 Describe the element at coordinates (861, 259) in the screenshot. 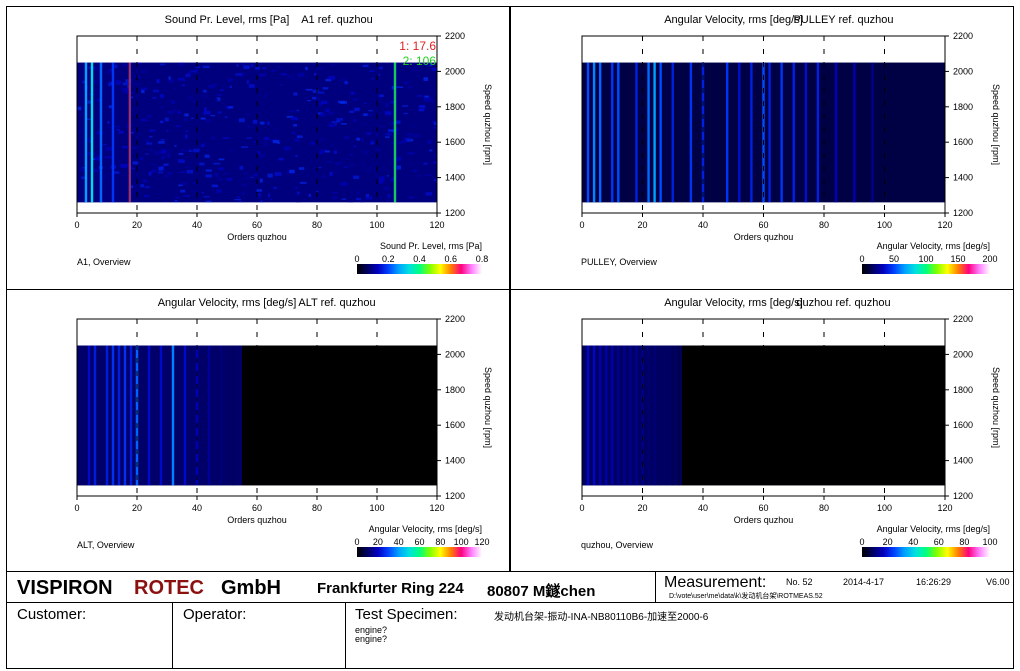

I see `colorbar-tick-label: 0` at that location.